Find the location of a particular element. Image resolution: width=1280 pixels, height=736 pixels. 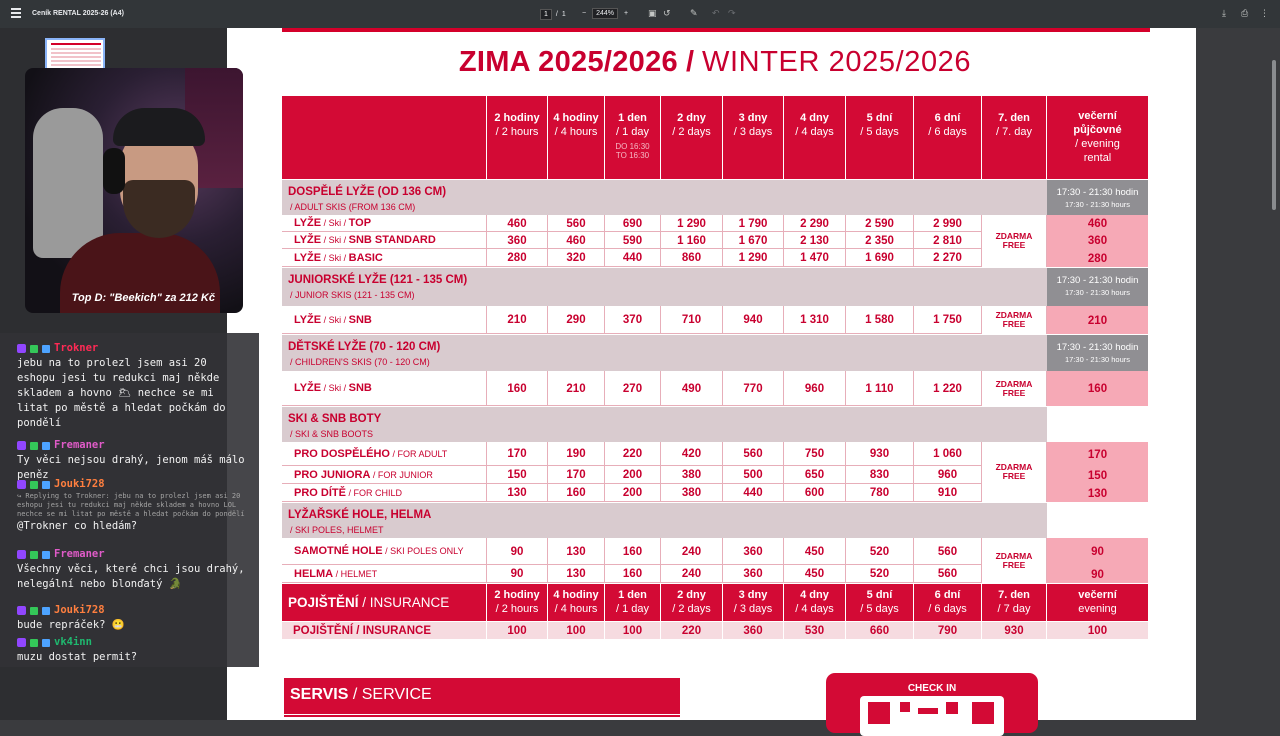

undo-icon: ↶ is located at coordinates (716, 13).